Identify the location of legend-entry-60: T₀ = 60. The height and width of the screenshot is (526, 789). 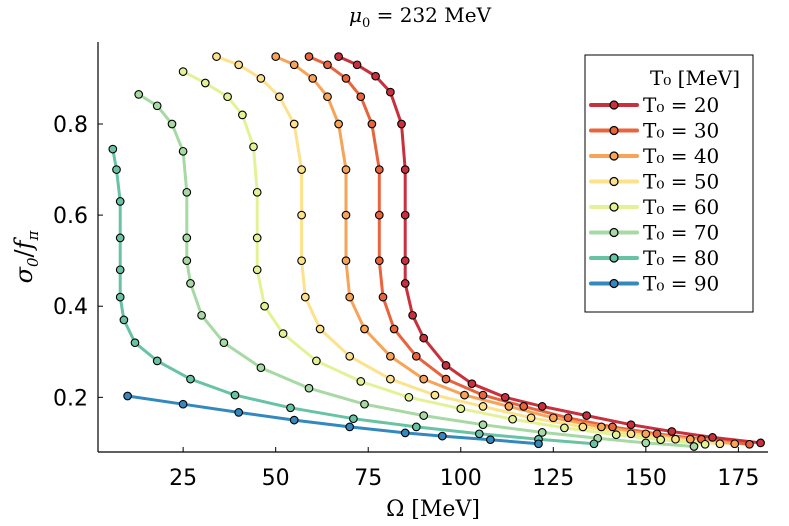
(681, 207).